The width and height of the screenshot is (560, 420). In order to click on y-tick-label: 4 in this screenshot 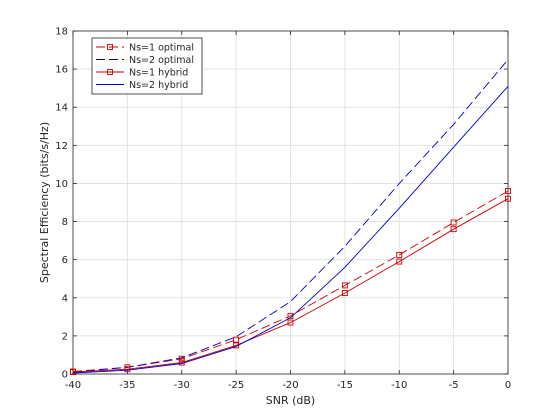, I will do `click(65, 298)`.